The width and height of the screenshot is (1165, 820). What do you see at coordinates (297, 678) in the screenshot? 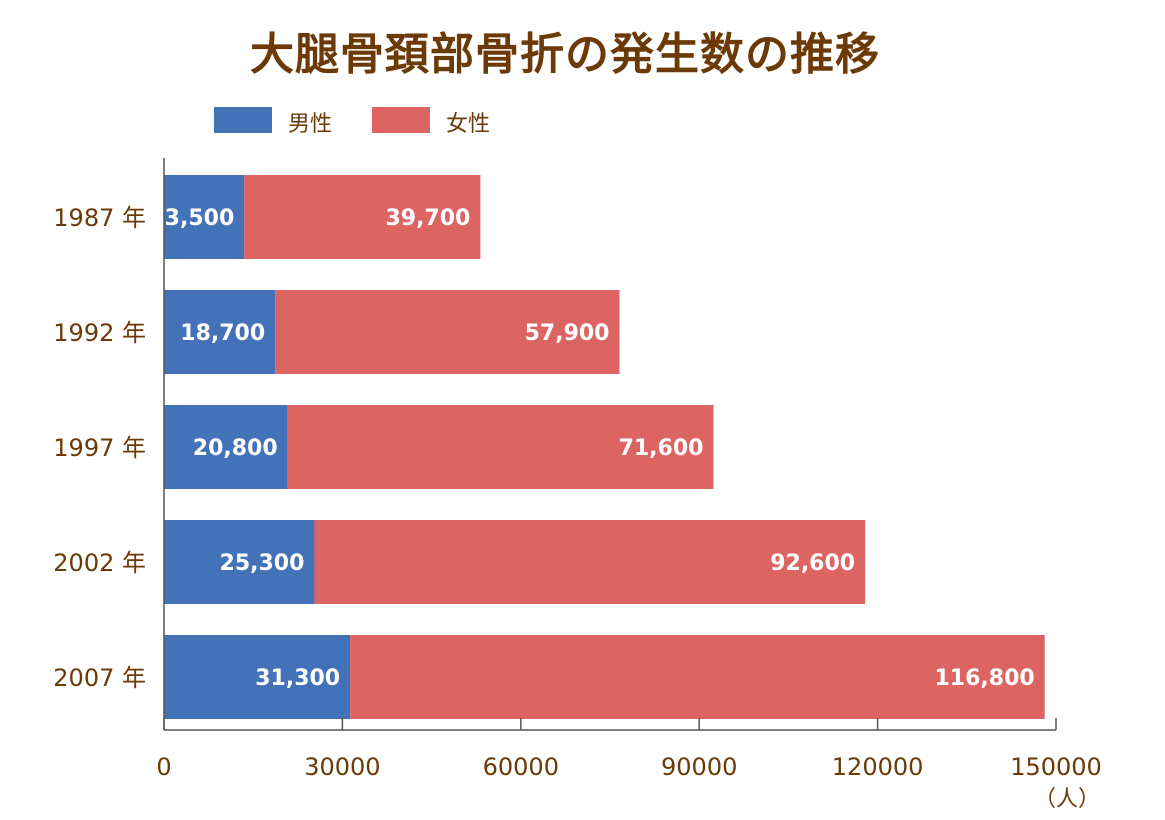
I see `data-label-male-4: 31,300` at bounding box center [297, 678].